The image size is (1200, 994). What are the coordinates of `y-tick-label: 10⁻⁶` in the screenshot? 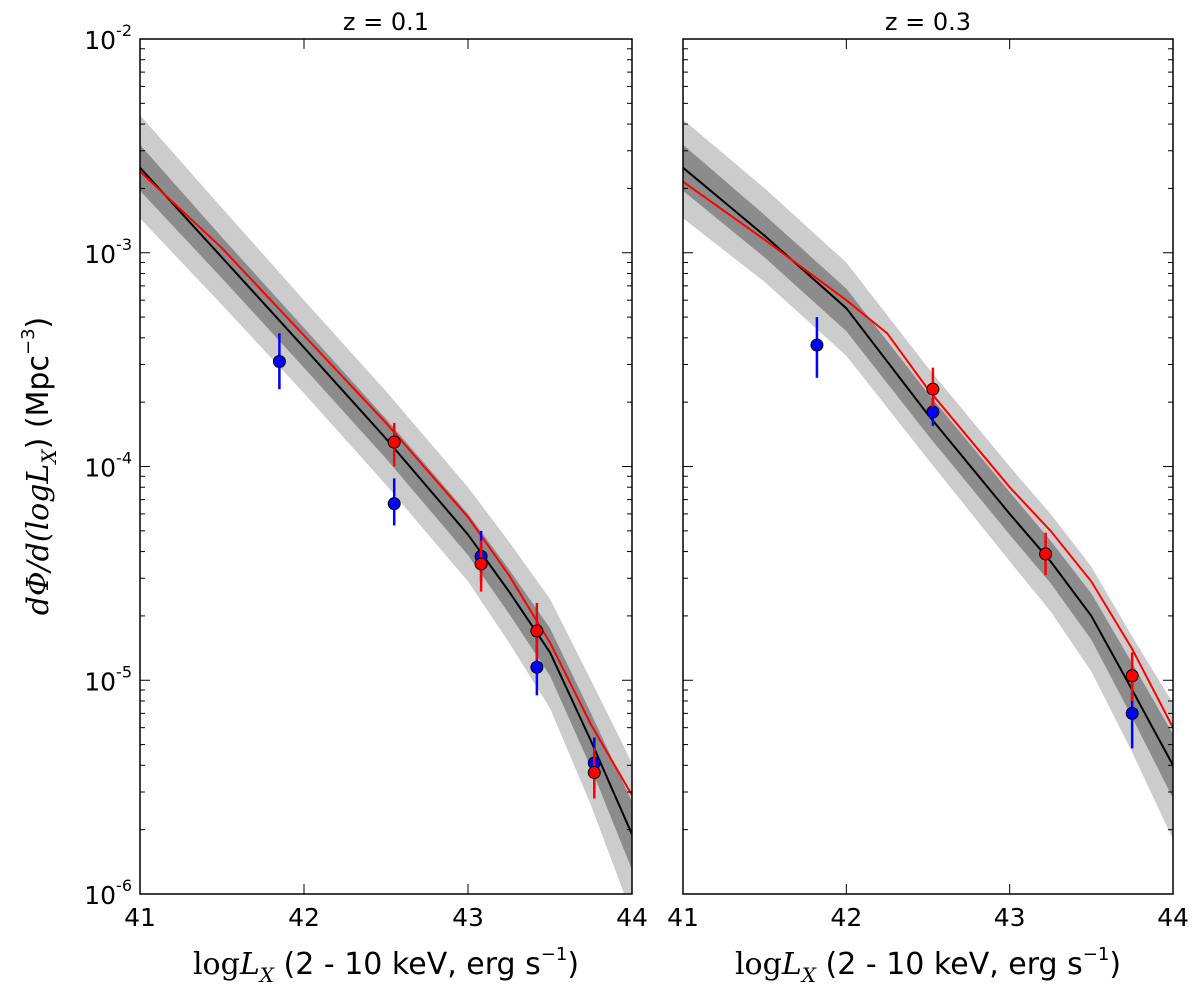 It's located at (108, 893).